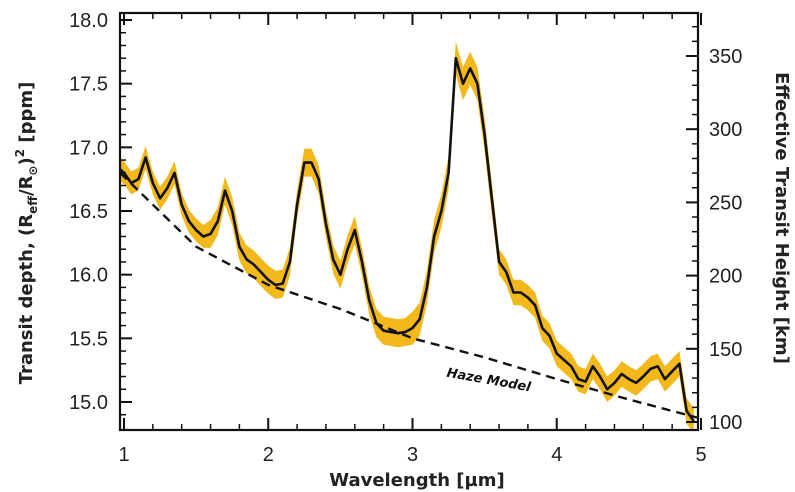  Describe the element at coordinates (556, 455) in the screenshot. I see `x-tick-label: 4` at that location.